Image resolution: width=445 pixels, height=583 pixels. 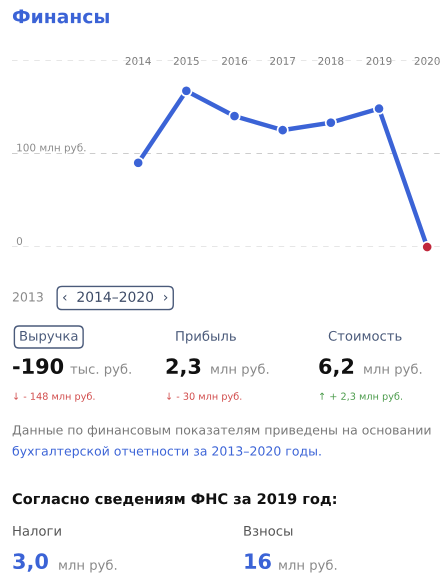 I want to click on text: 2013, so click(x=27, y=297).